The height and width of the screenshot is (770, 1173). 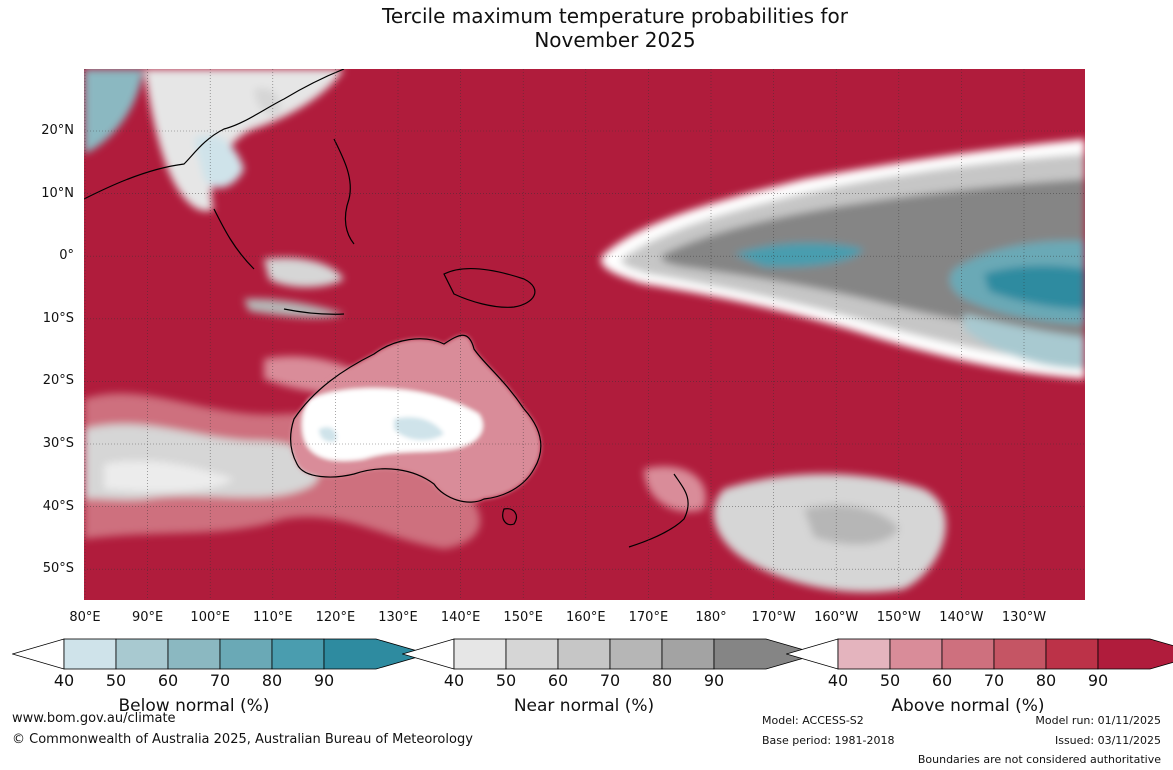 I want to click on lon-label: 170°E, so click(x=648, y=617).